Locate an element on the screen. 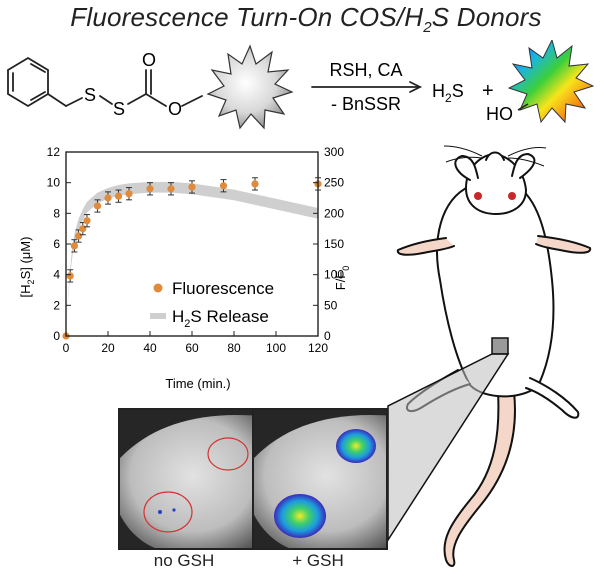 Image resolution: width=612 pixels, height=576 pixels. y-axis-right-label-text: F/F0 is located at coordinates (341, 278).